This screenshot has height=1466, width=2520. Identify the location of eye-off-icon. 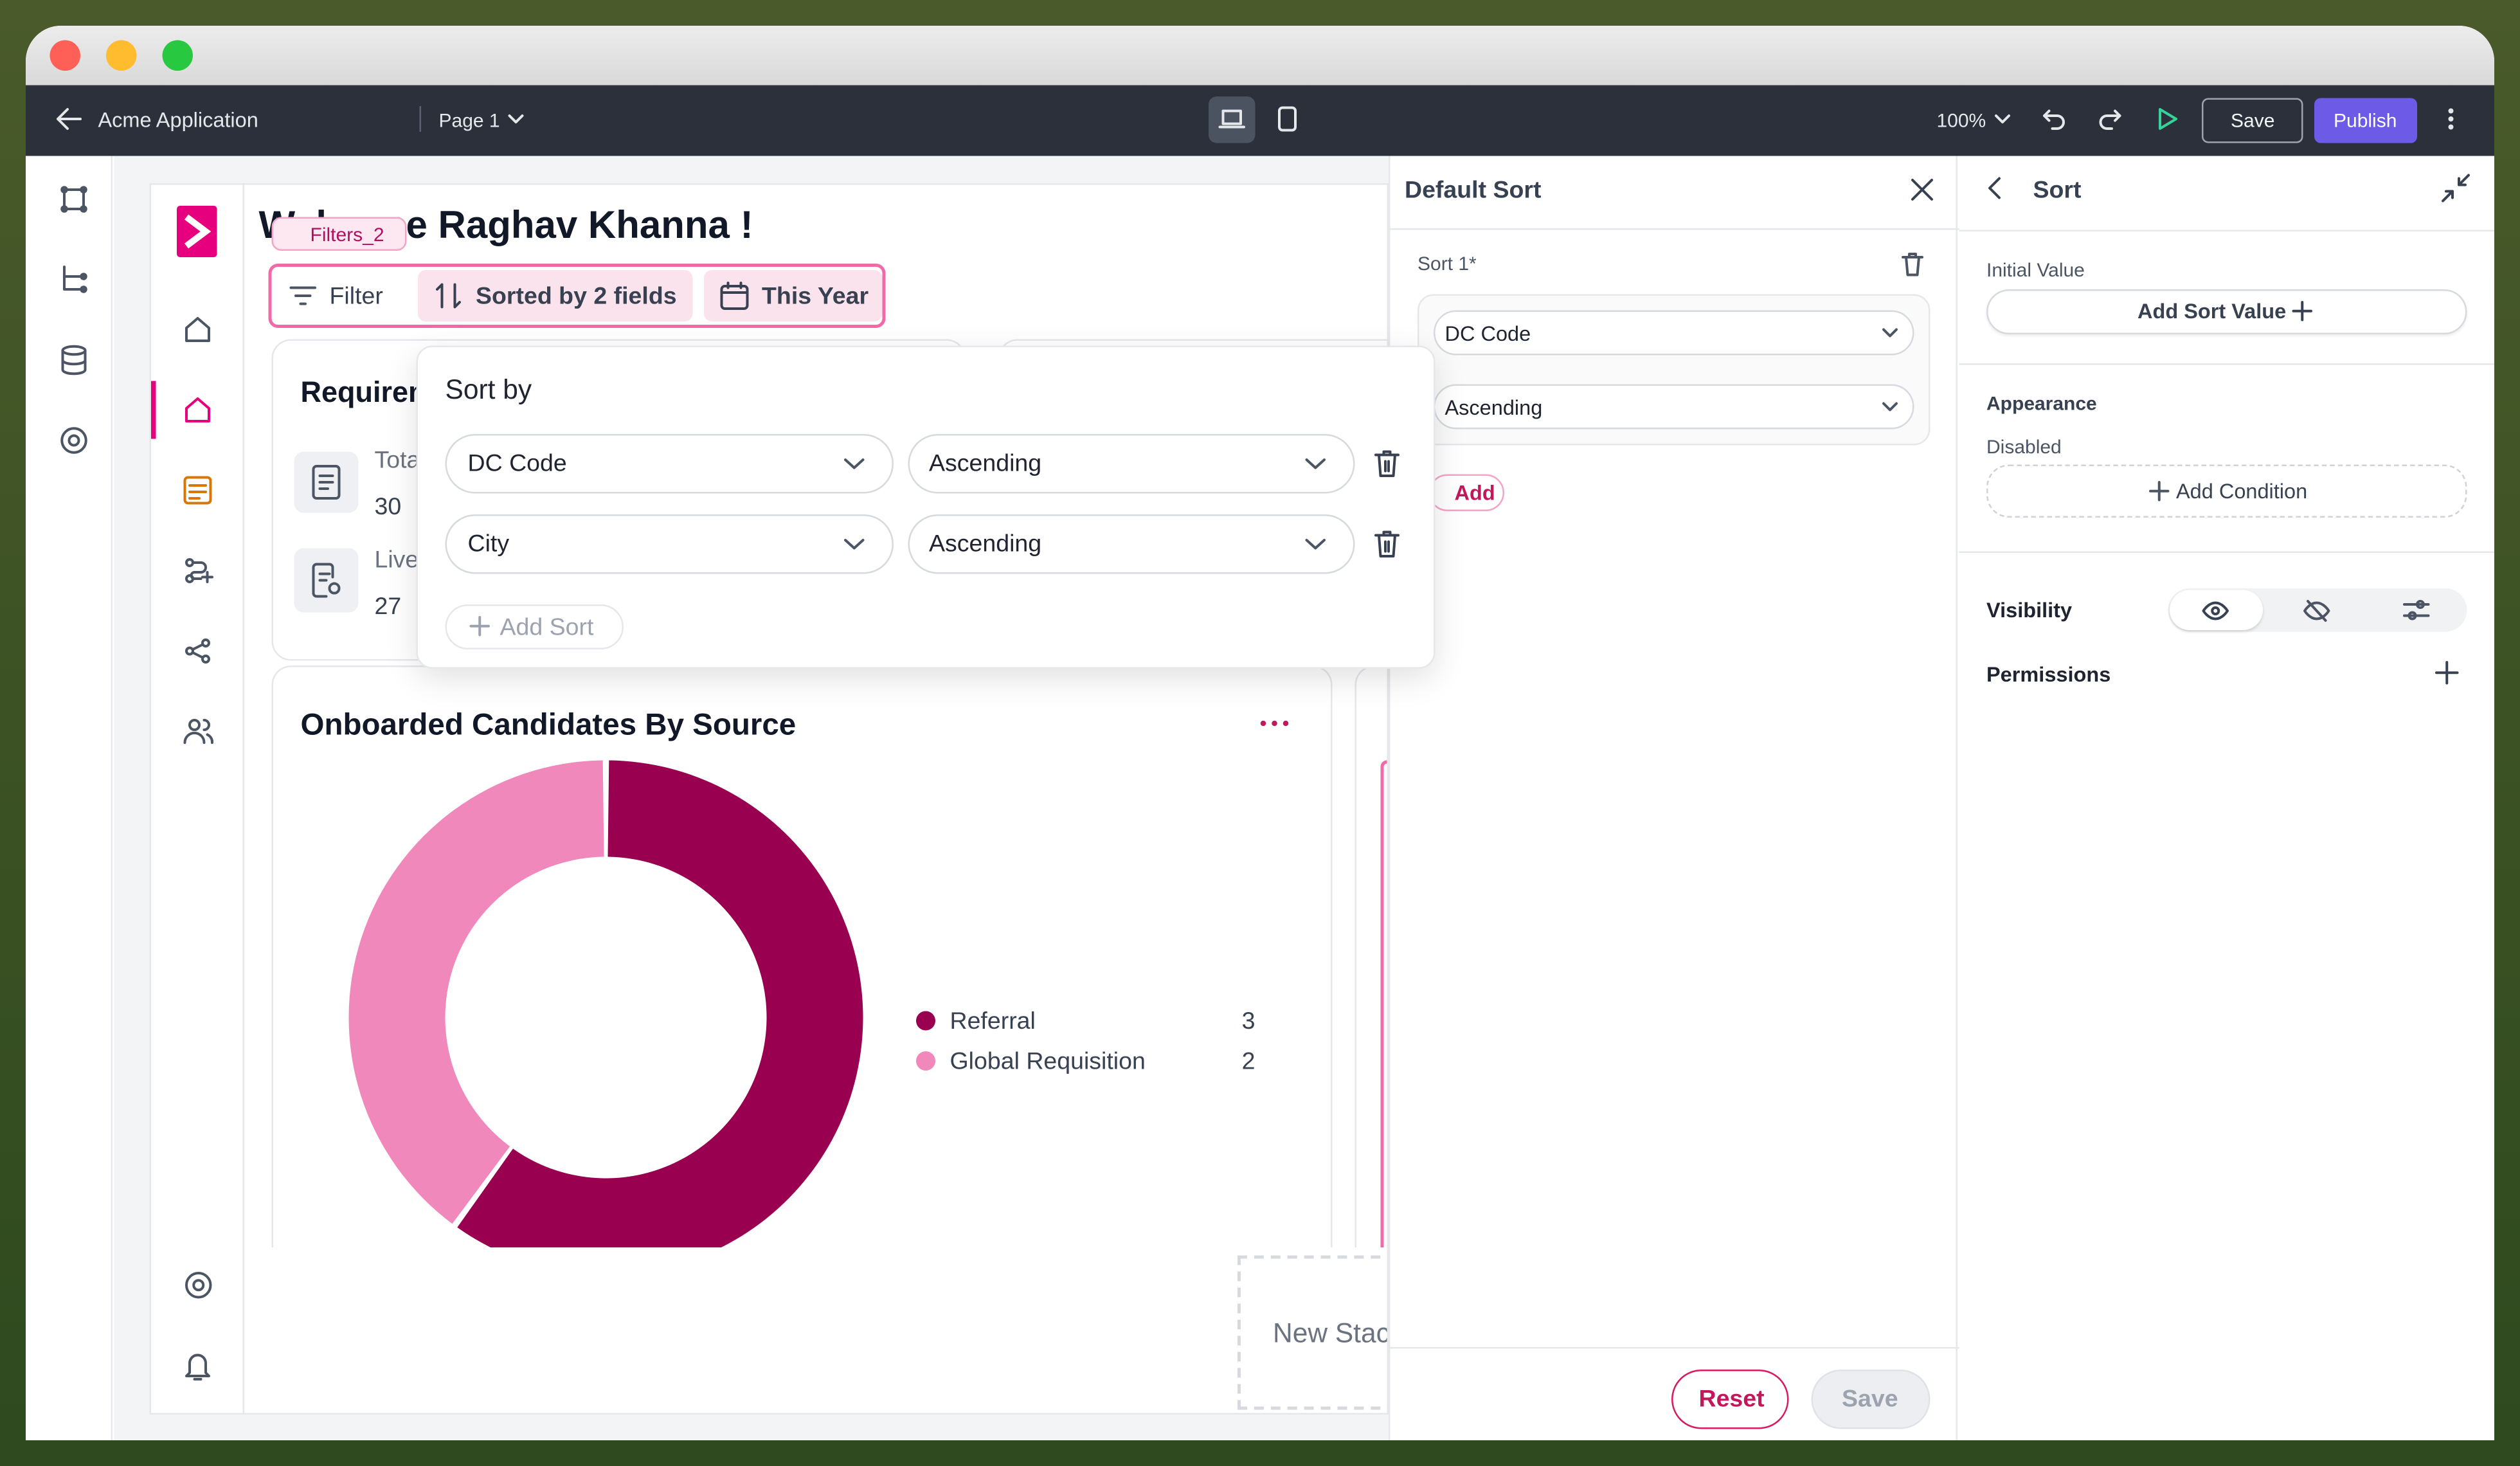
(2316, 611).